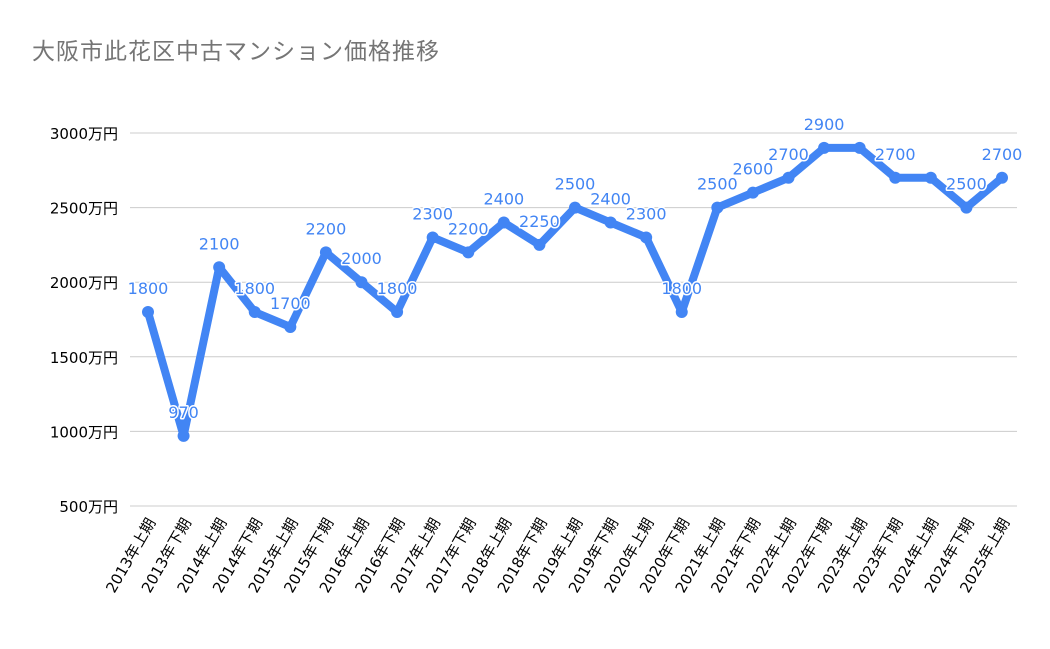 The width and height of the screenshot is (1050, 649). Describe the element at coordinates (290, 303) in the screenshot. I see `data-label: 1700` at that location.